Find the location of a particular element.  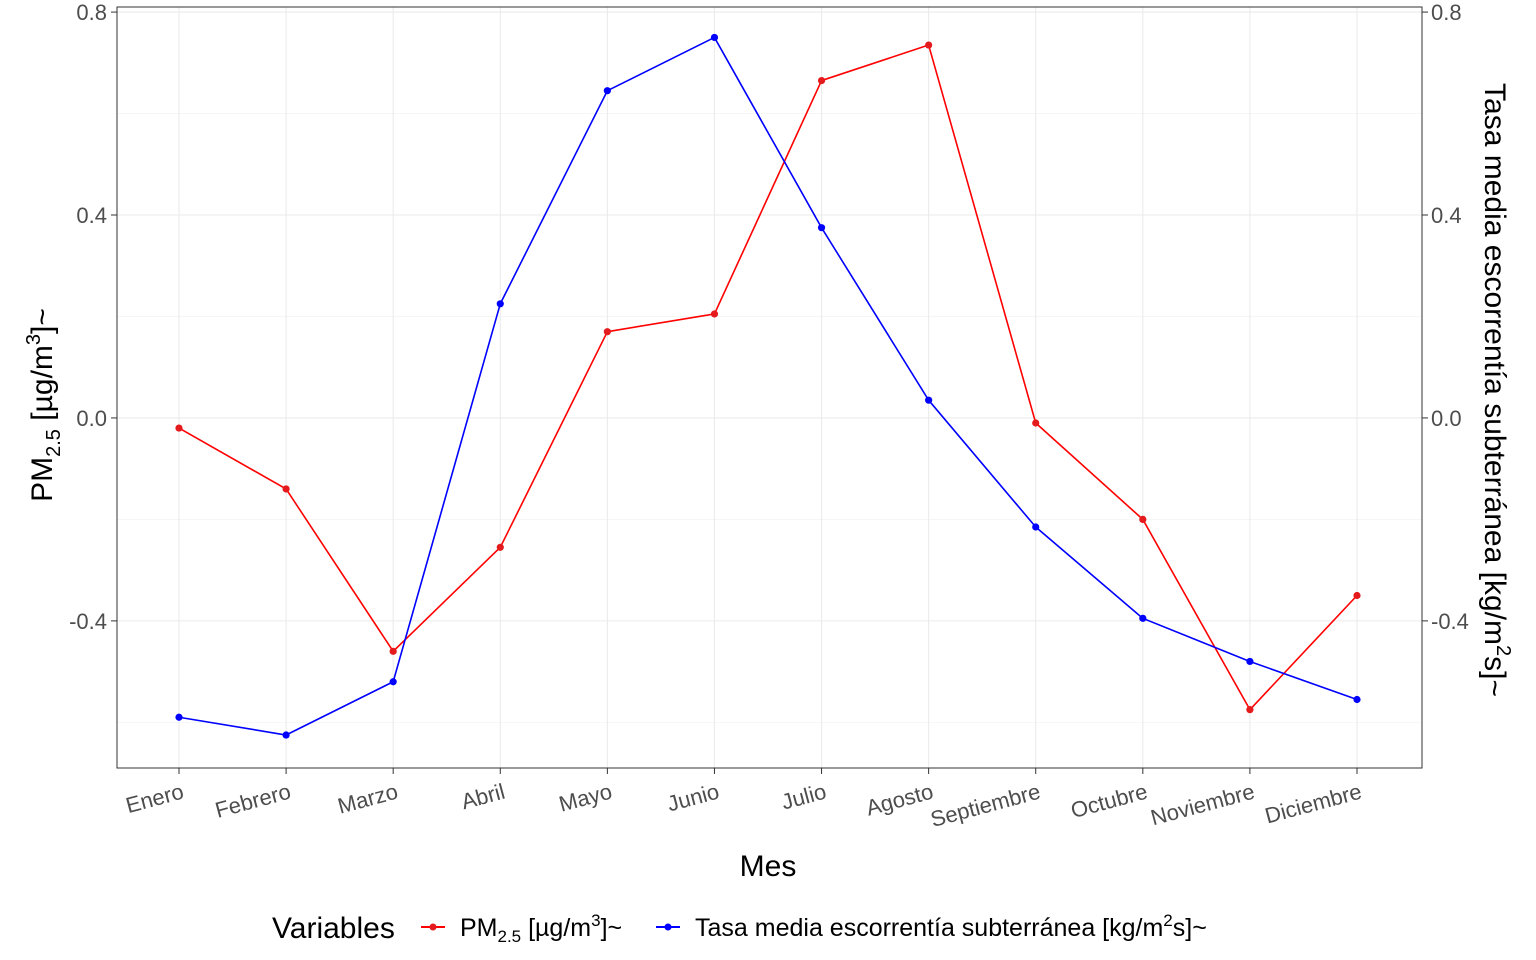

y-tick-label: -0.4 is located at coordinates (88, 621).